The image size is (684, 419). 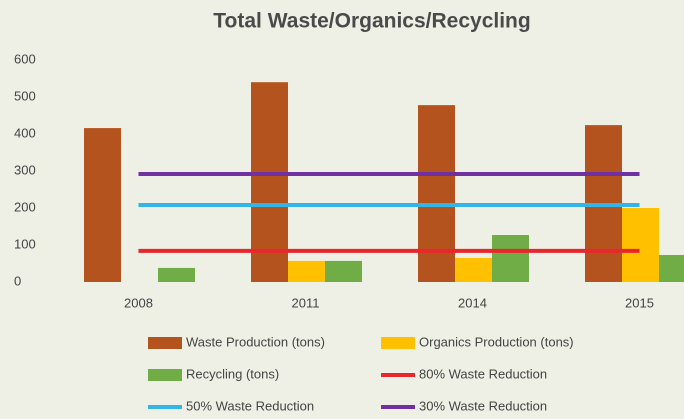 I want to click on y-tick-label: 100, so click(x=25, y=243).